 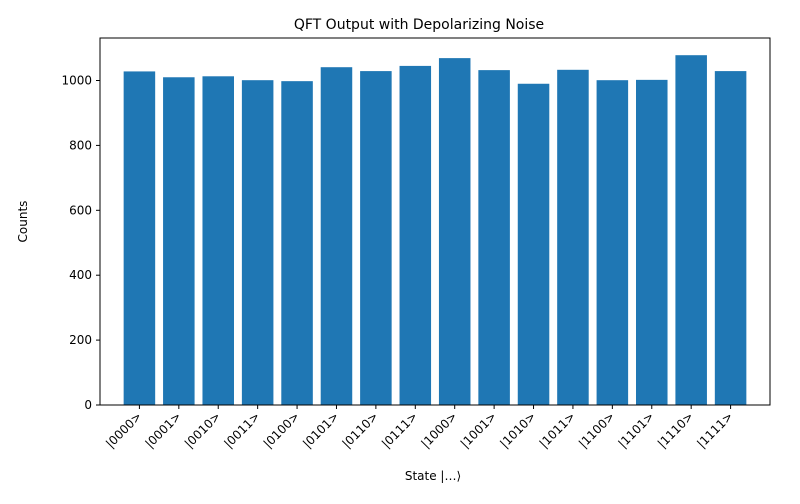 What do you see at coordinates (596, 429) in the screenshot?
I see `x-tick-label: |1100>` at bounding box center [596, 429].